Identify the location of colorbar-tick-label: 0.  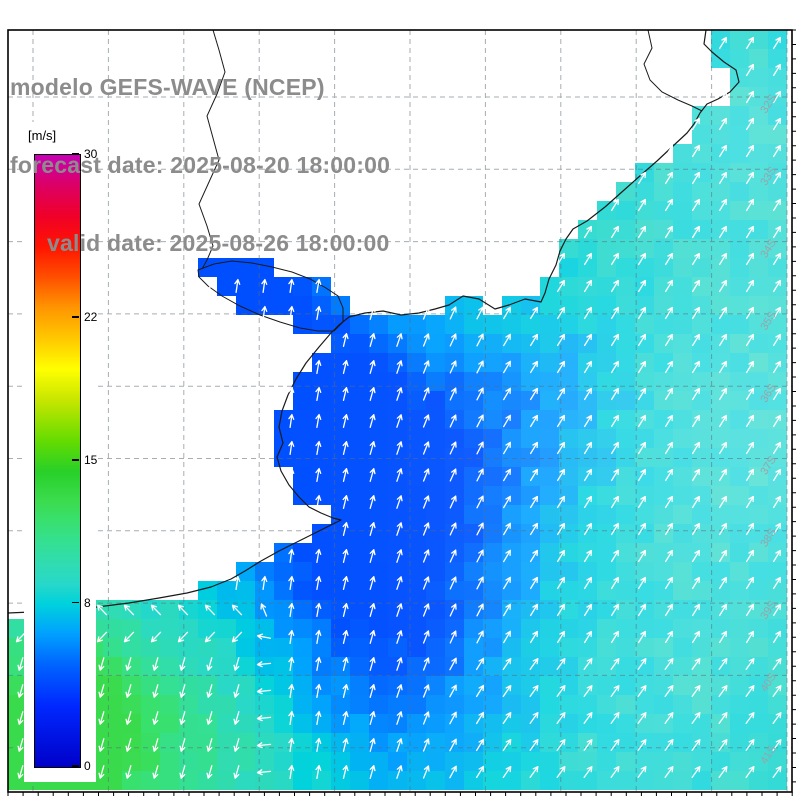
(87, 766).